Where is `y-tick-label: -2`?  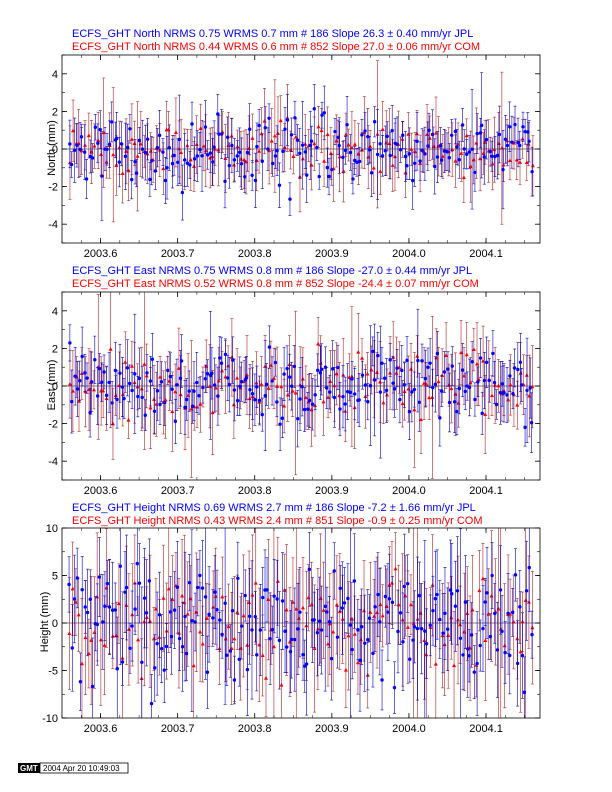
y-tick-label: -2 is located at coordinates (53, 425).